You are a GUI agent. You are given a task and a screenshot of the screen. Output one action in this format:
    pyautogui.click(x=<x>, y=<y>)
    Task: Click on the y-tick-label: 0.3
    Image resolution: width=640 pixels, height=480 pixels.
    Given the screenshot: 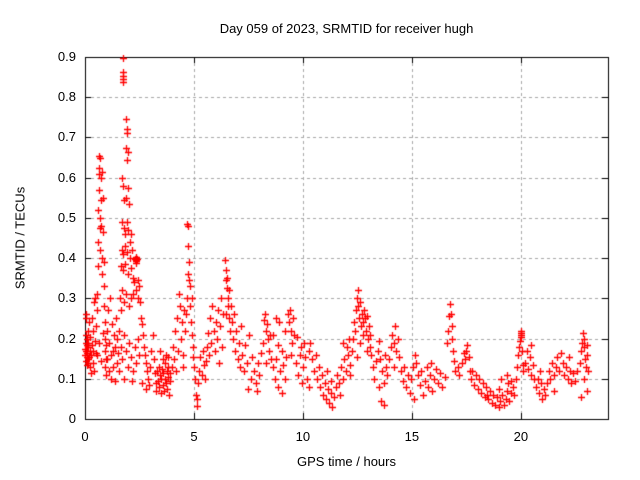 What is the action you would take?
    pyautogui.click(x=66, y=298)
    